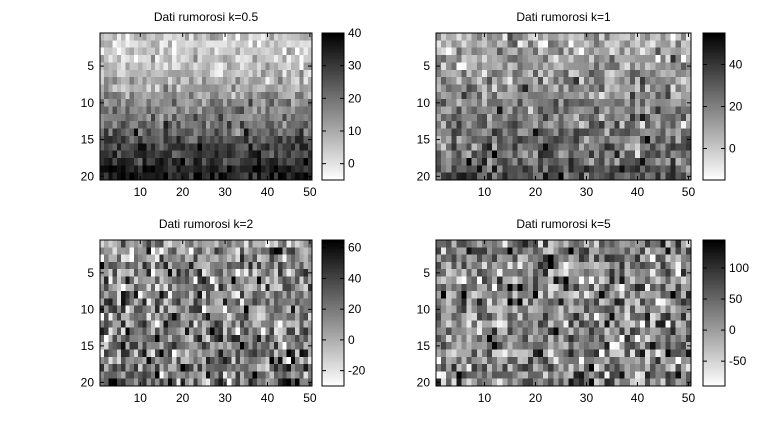 Image resolution: width=765 pixels, height=433 pixels. Describe the element at coordinates (310, 192) in the screenshot. I see `x-tick-label: 50` at that location.